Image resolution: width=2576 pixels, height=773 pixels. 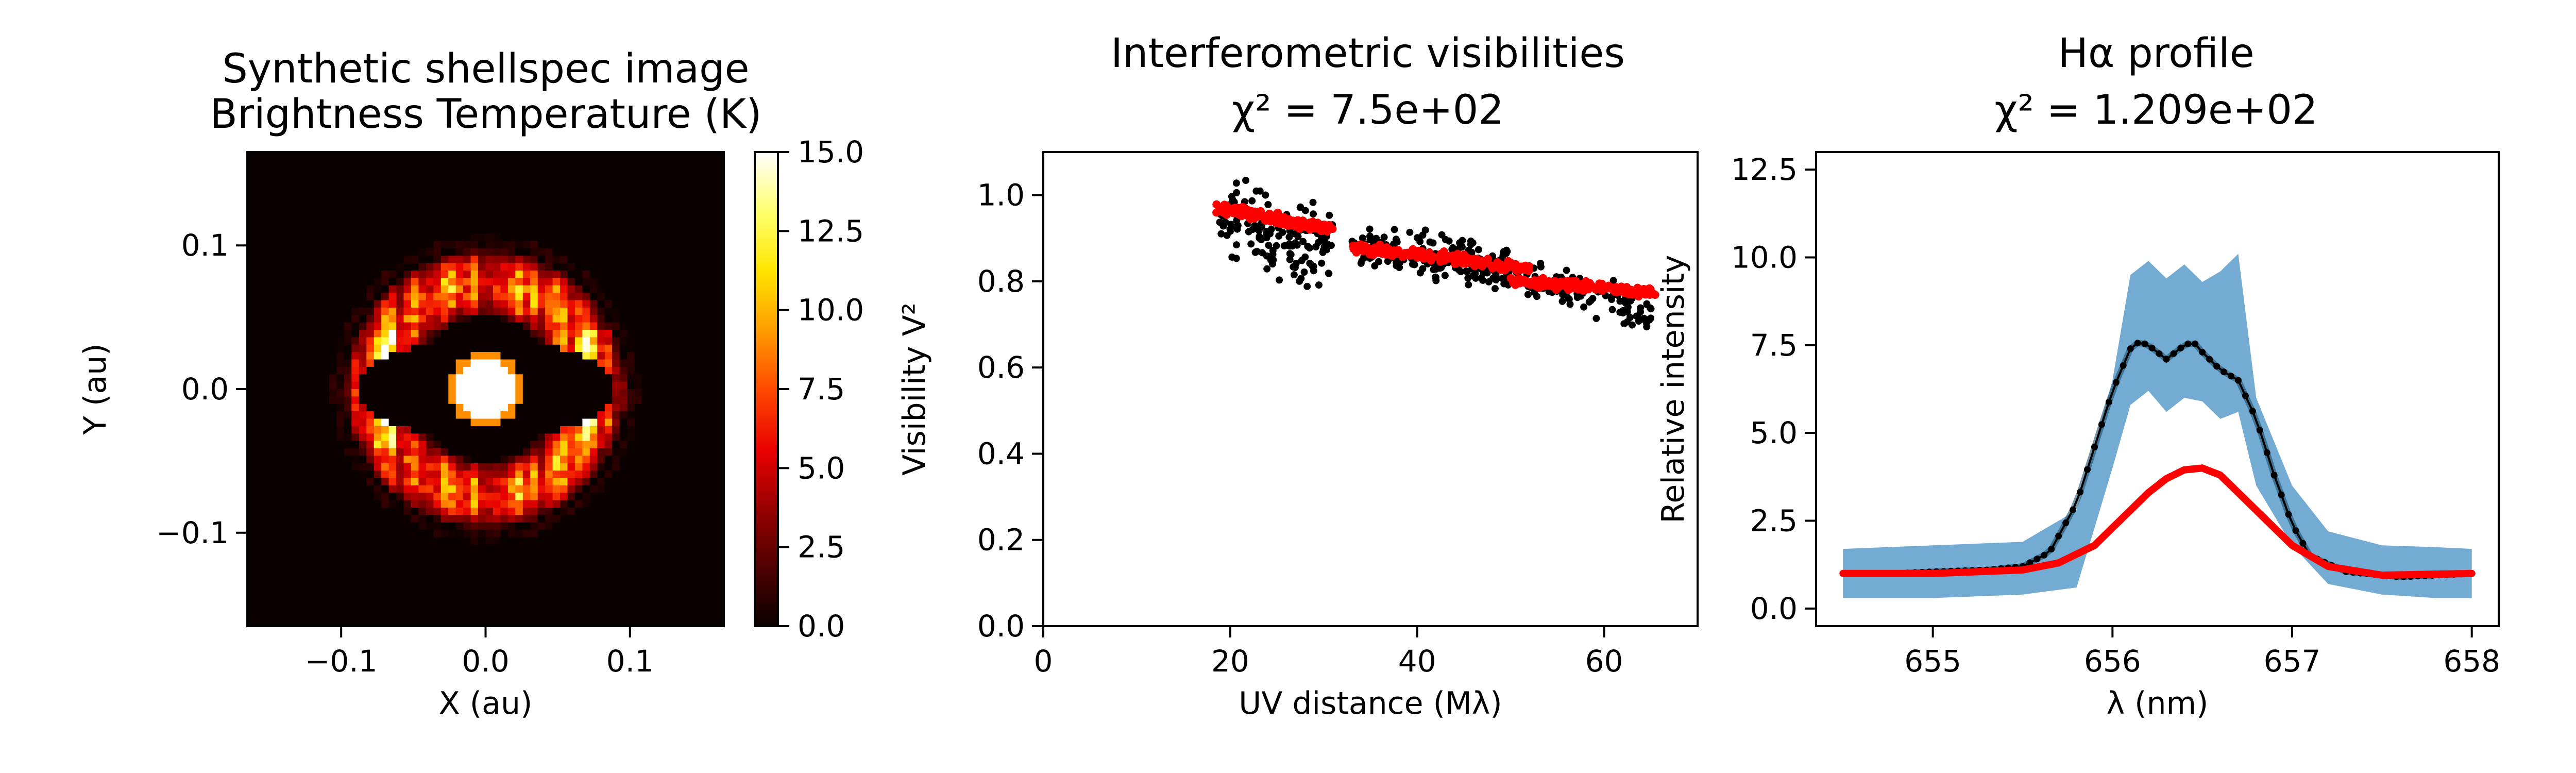 I want to click on visibility-point-model, so click(x=1353, y=245).